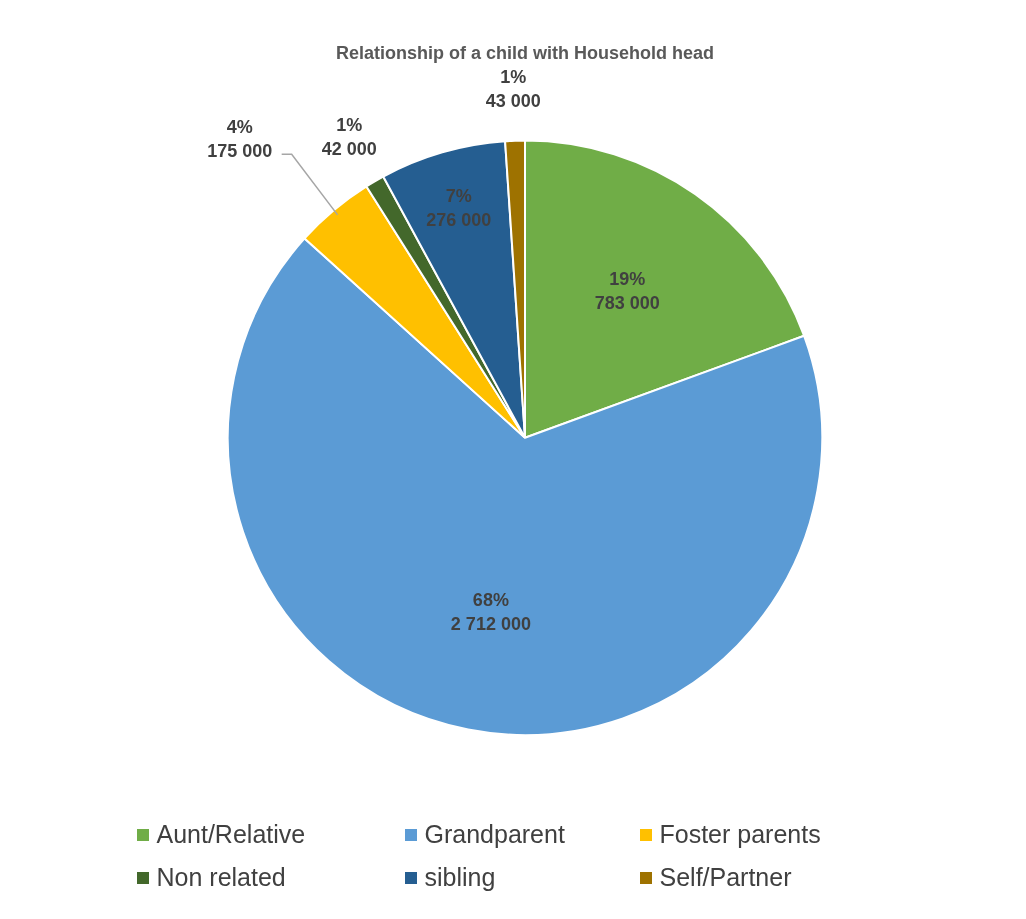 The height and width of the screenshot is (919, 1026). Describe the element at coordinates (460, 877) in the screenshot. I see `legend-label: sibling` at that location.